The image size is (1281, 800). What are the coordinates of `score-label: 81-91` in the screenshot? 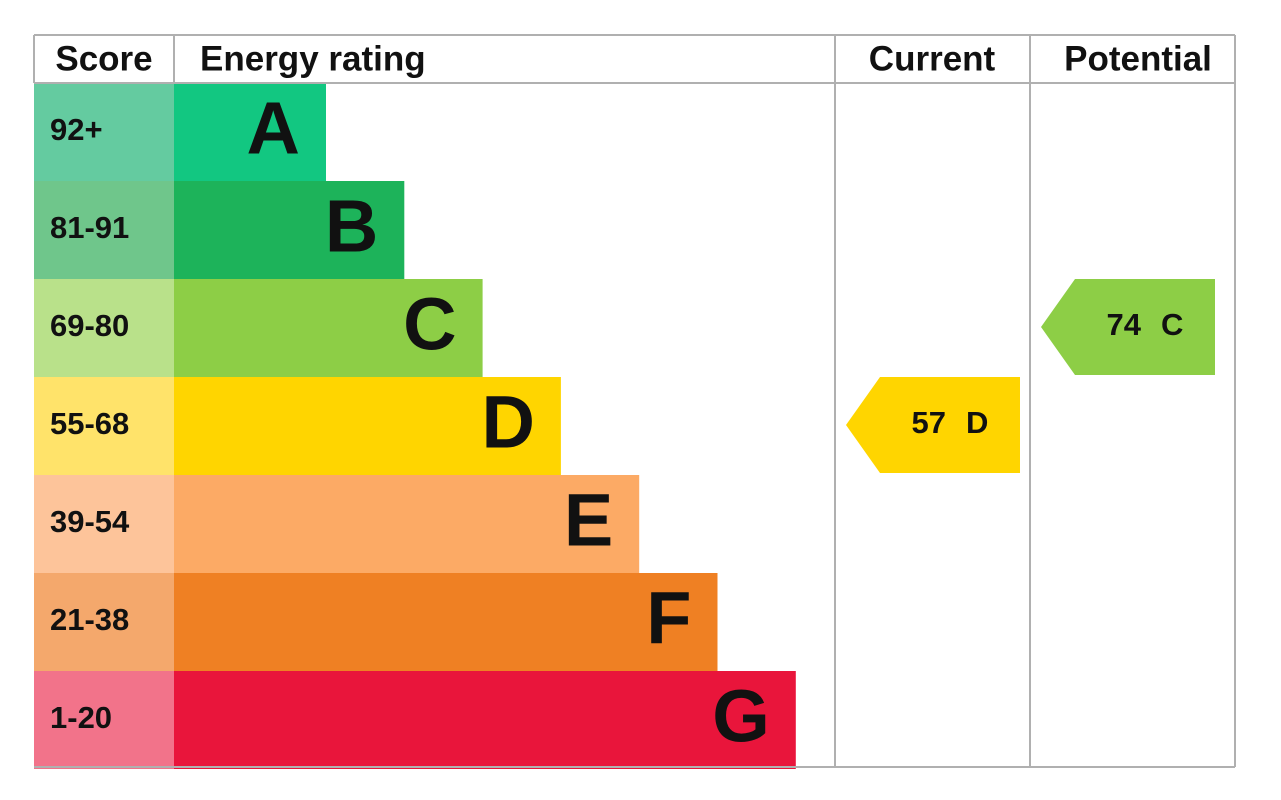 It's located at (89, 227).